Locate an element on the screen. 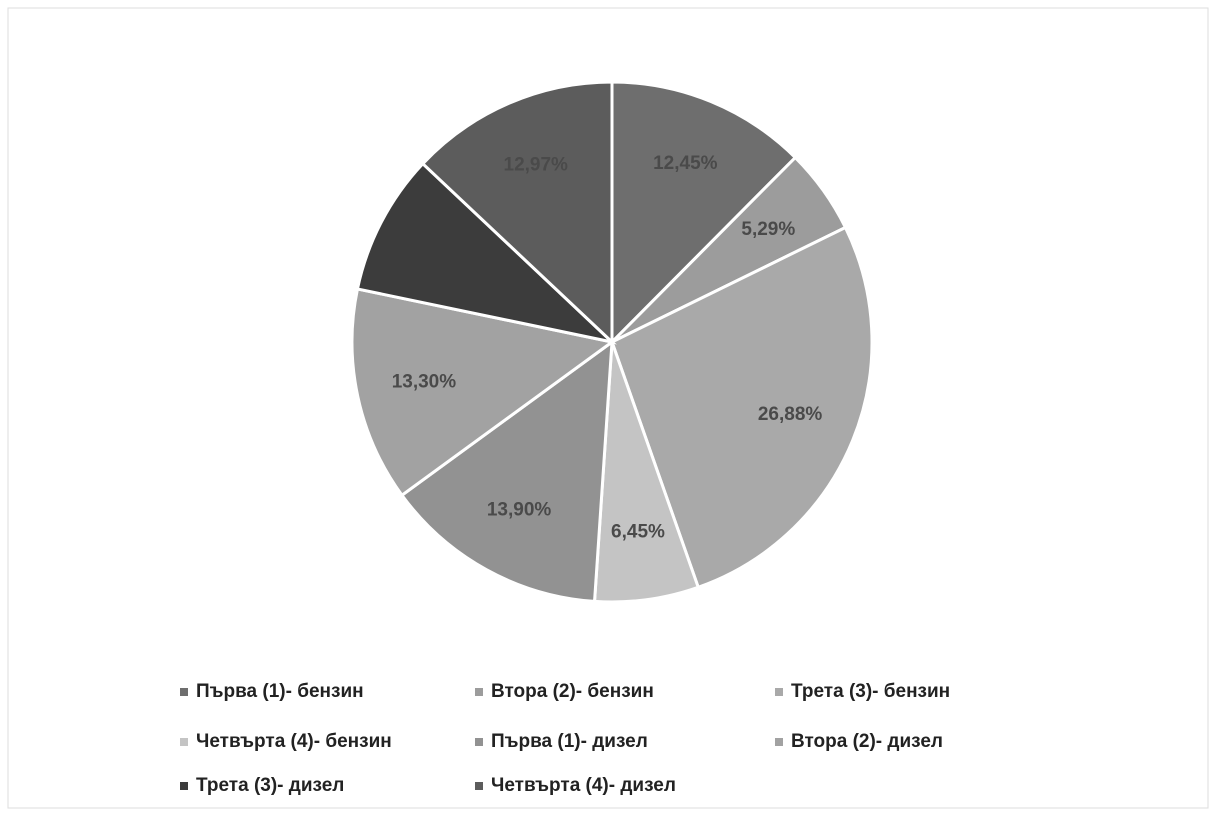 The width and height of the screenshot is (1217, 815). legend-label: Четвърта (4)- дизел is located at coordinates (583, 785).